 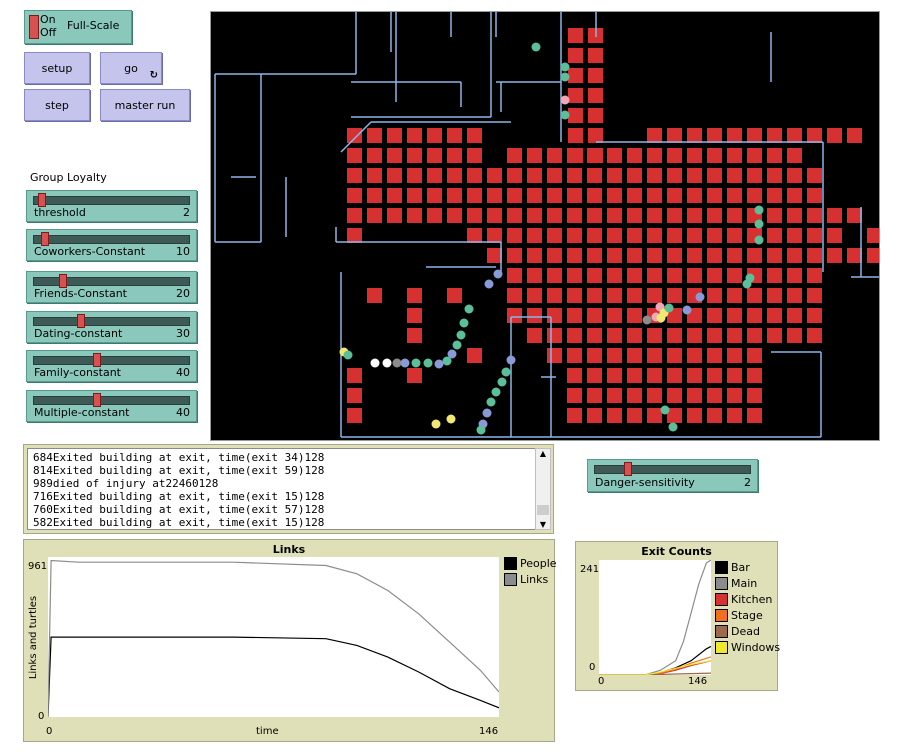 I want to click on danger-sensitivity-slider-knob, so click(x=628, y=469).